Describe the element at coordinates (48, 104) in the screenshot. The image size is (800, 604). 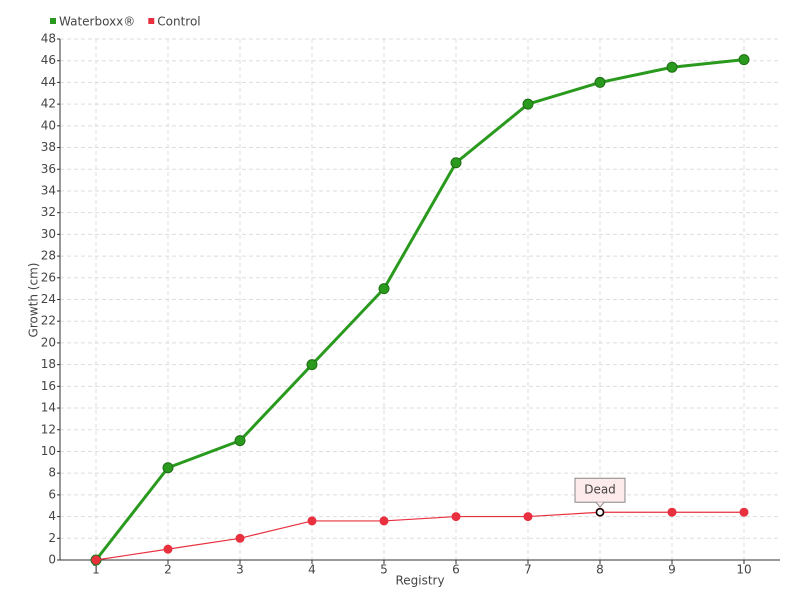
I see `y-tick-label: 42` at that location.